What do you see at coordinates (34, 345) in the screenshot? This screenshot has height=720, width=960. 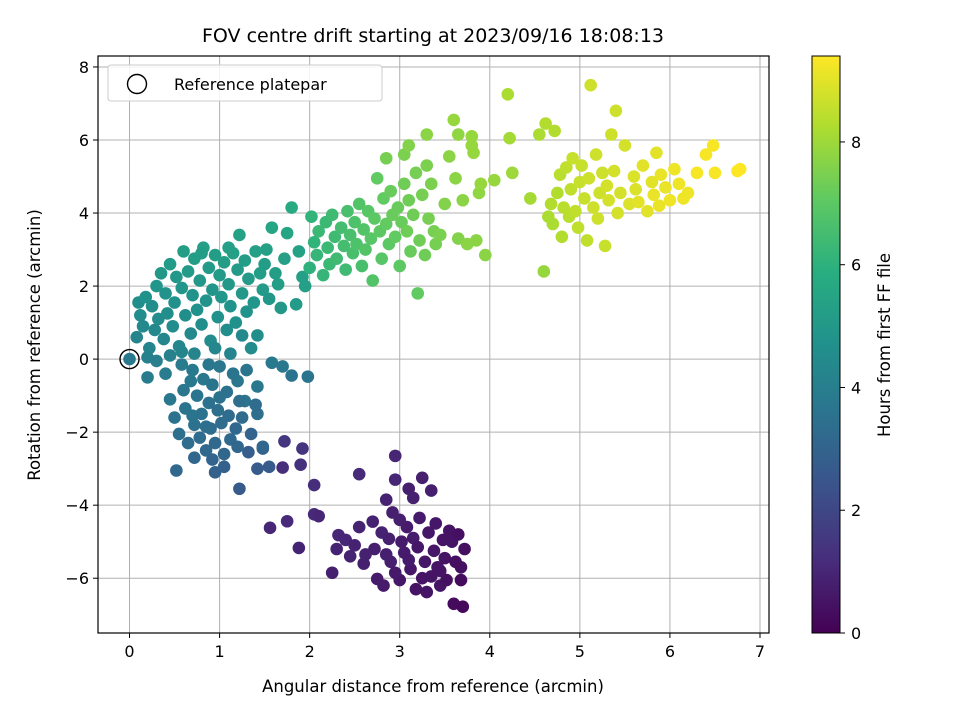 I see `y-axis-label: Rotation from reference (arcmin)` at bounding box center [34, 345].